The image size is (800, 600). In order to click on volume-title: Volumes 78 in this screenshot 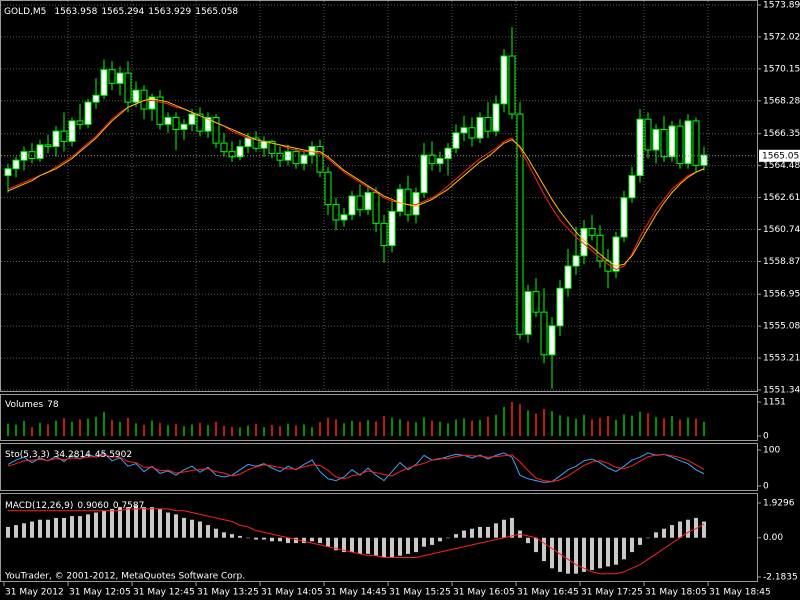, I will do `click(32, 405)`.